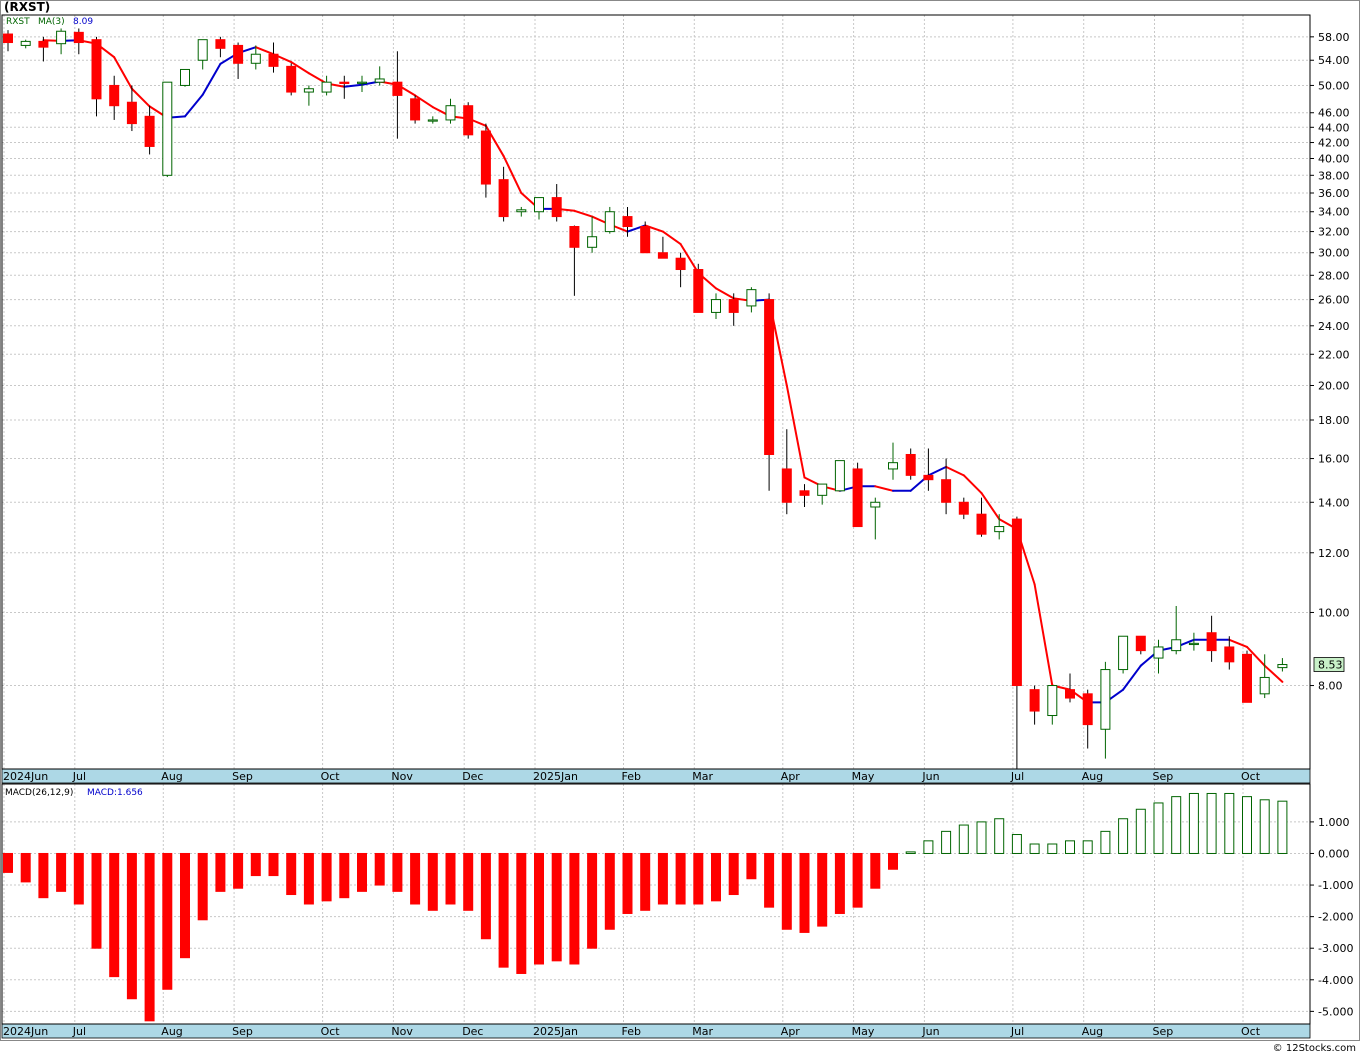 This screenshot has width=1360, height=1056. What do you see at coordinates (1334, 175) in the screenshot?
I see `price-tick-label: 38.00` at bounding box center [1334, 175].